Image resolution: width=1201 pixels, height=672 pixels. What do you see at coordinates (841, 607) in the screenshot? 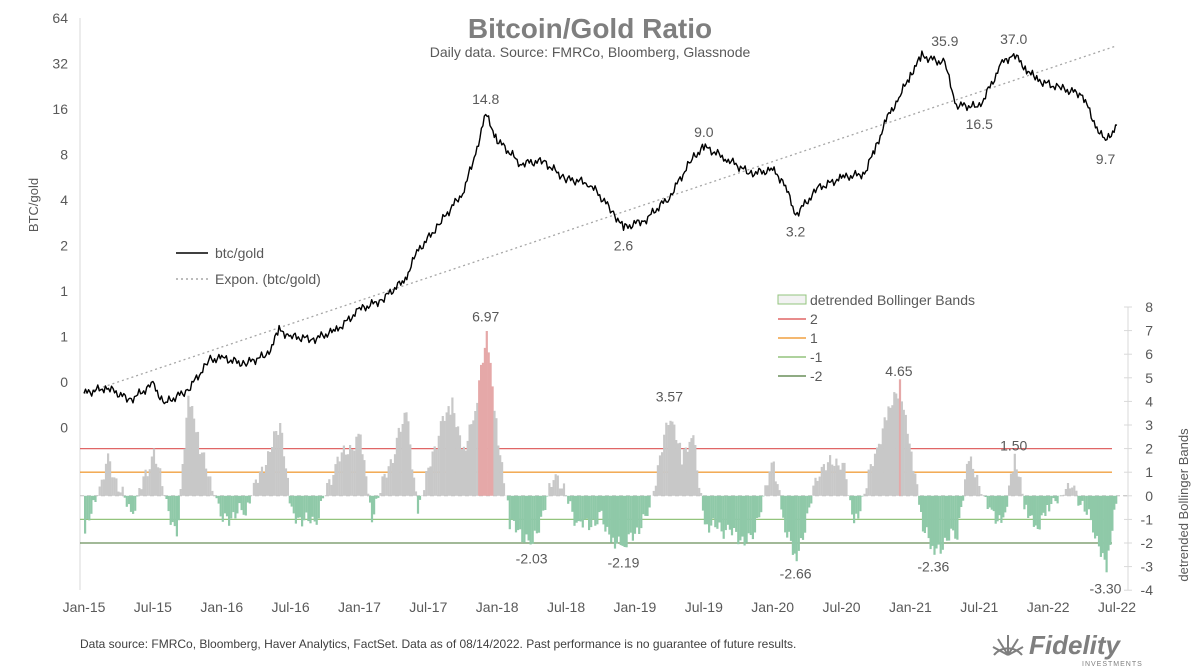
I see `x-tick-label: Jul-20` at bounding box center [841, 607].